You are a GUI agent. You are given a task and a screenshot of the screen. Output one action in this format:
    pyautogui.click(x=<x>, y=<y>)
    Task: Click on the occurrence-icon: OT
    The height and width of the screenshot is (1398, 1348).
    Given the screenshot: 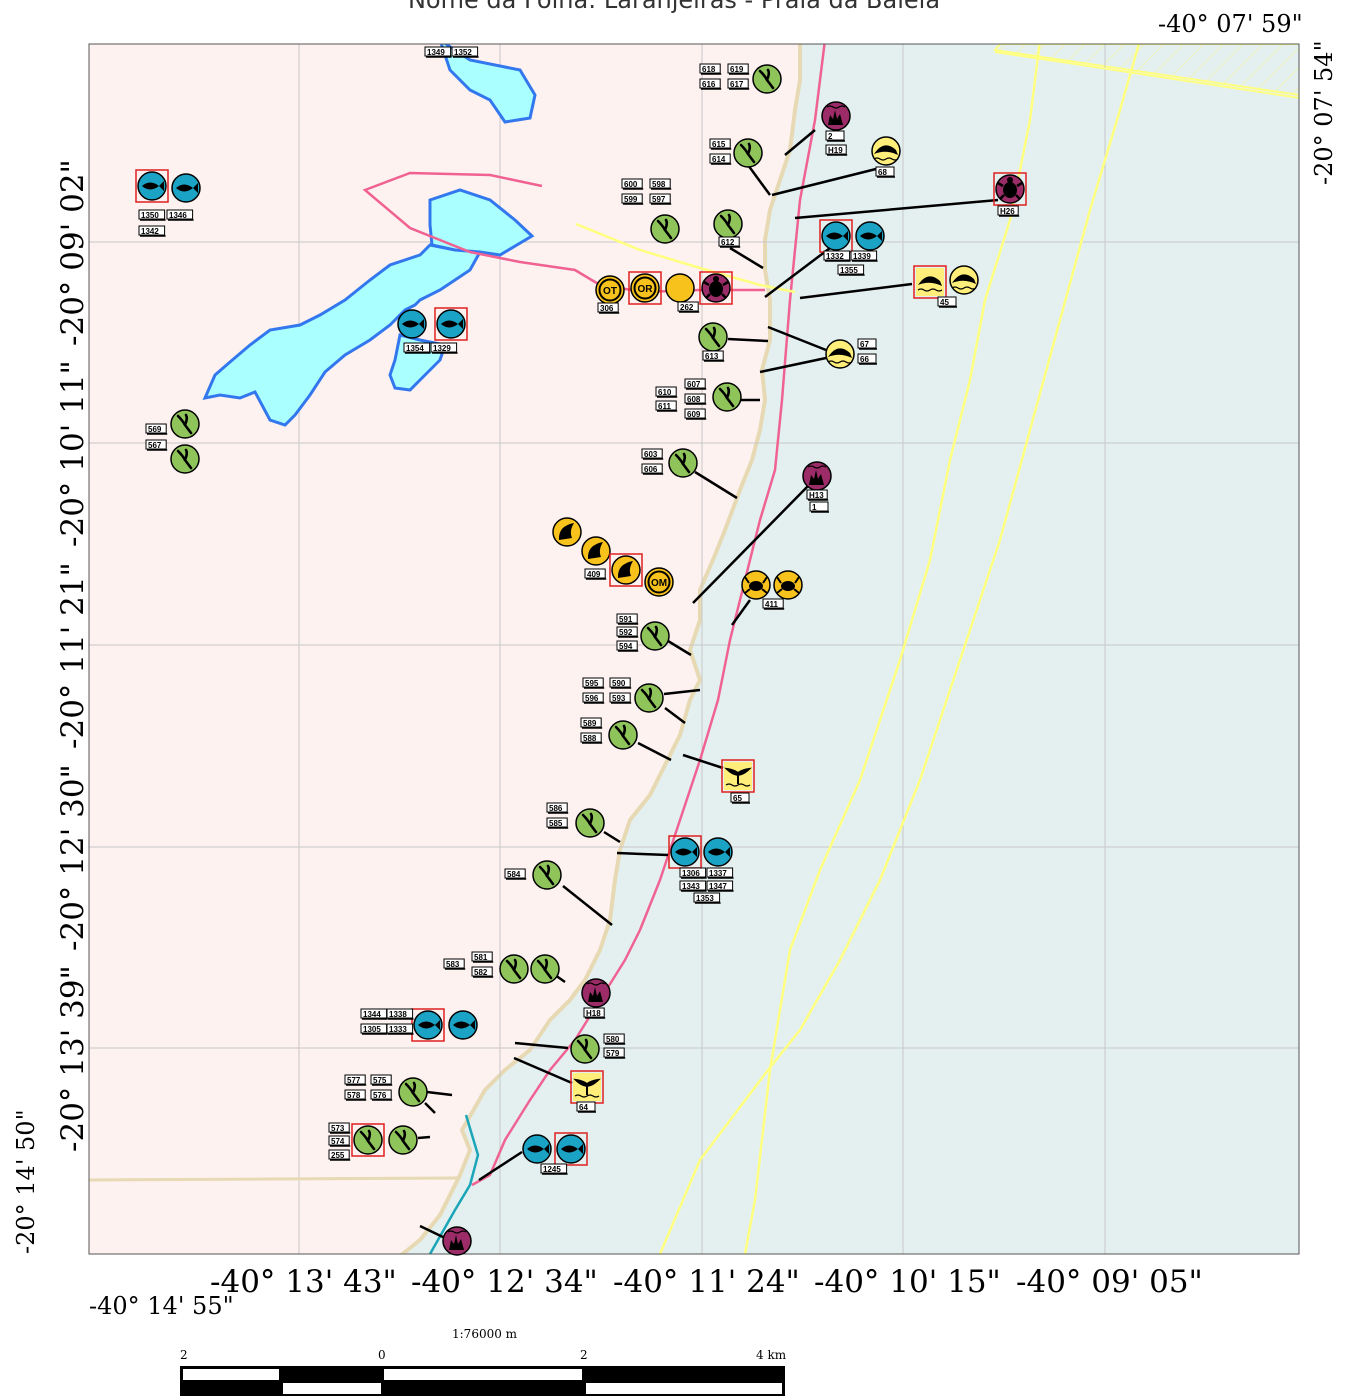 What is the action you would take?
    pyautogui.click(x=610, y=290)
    